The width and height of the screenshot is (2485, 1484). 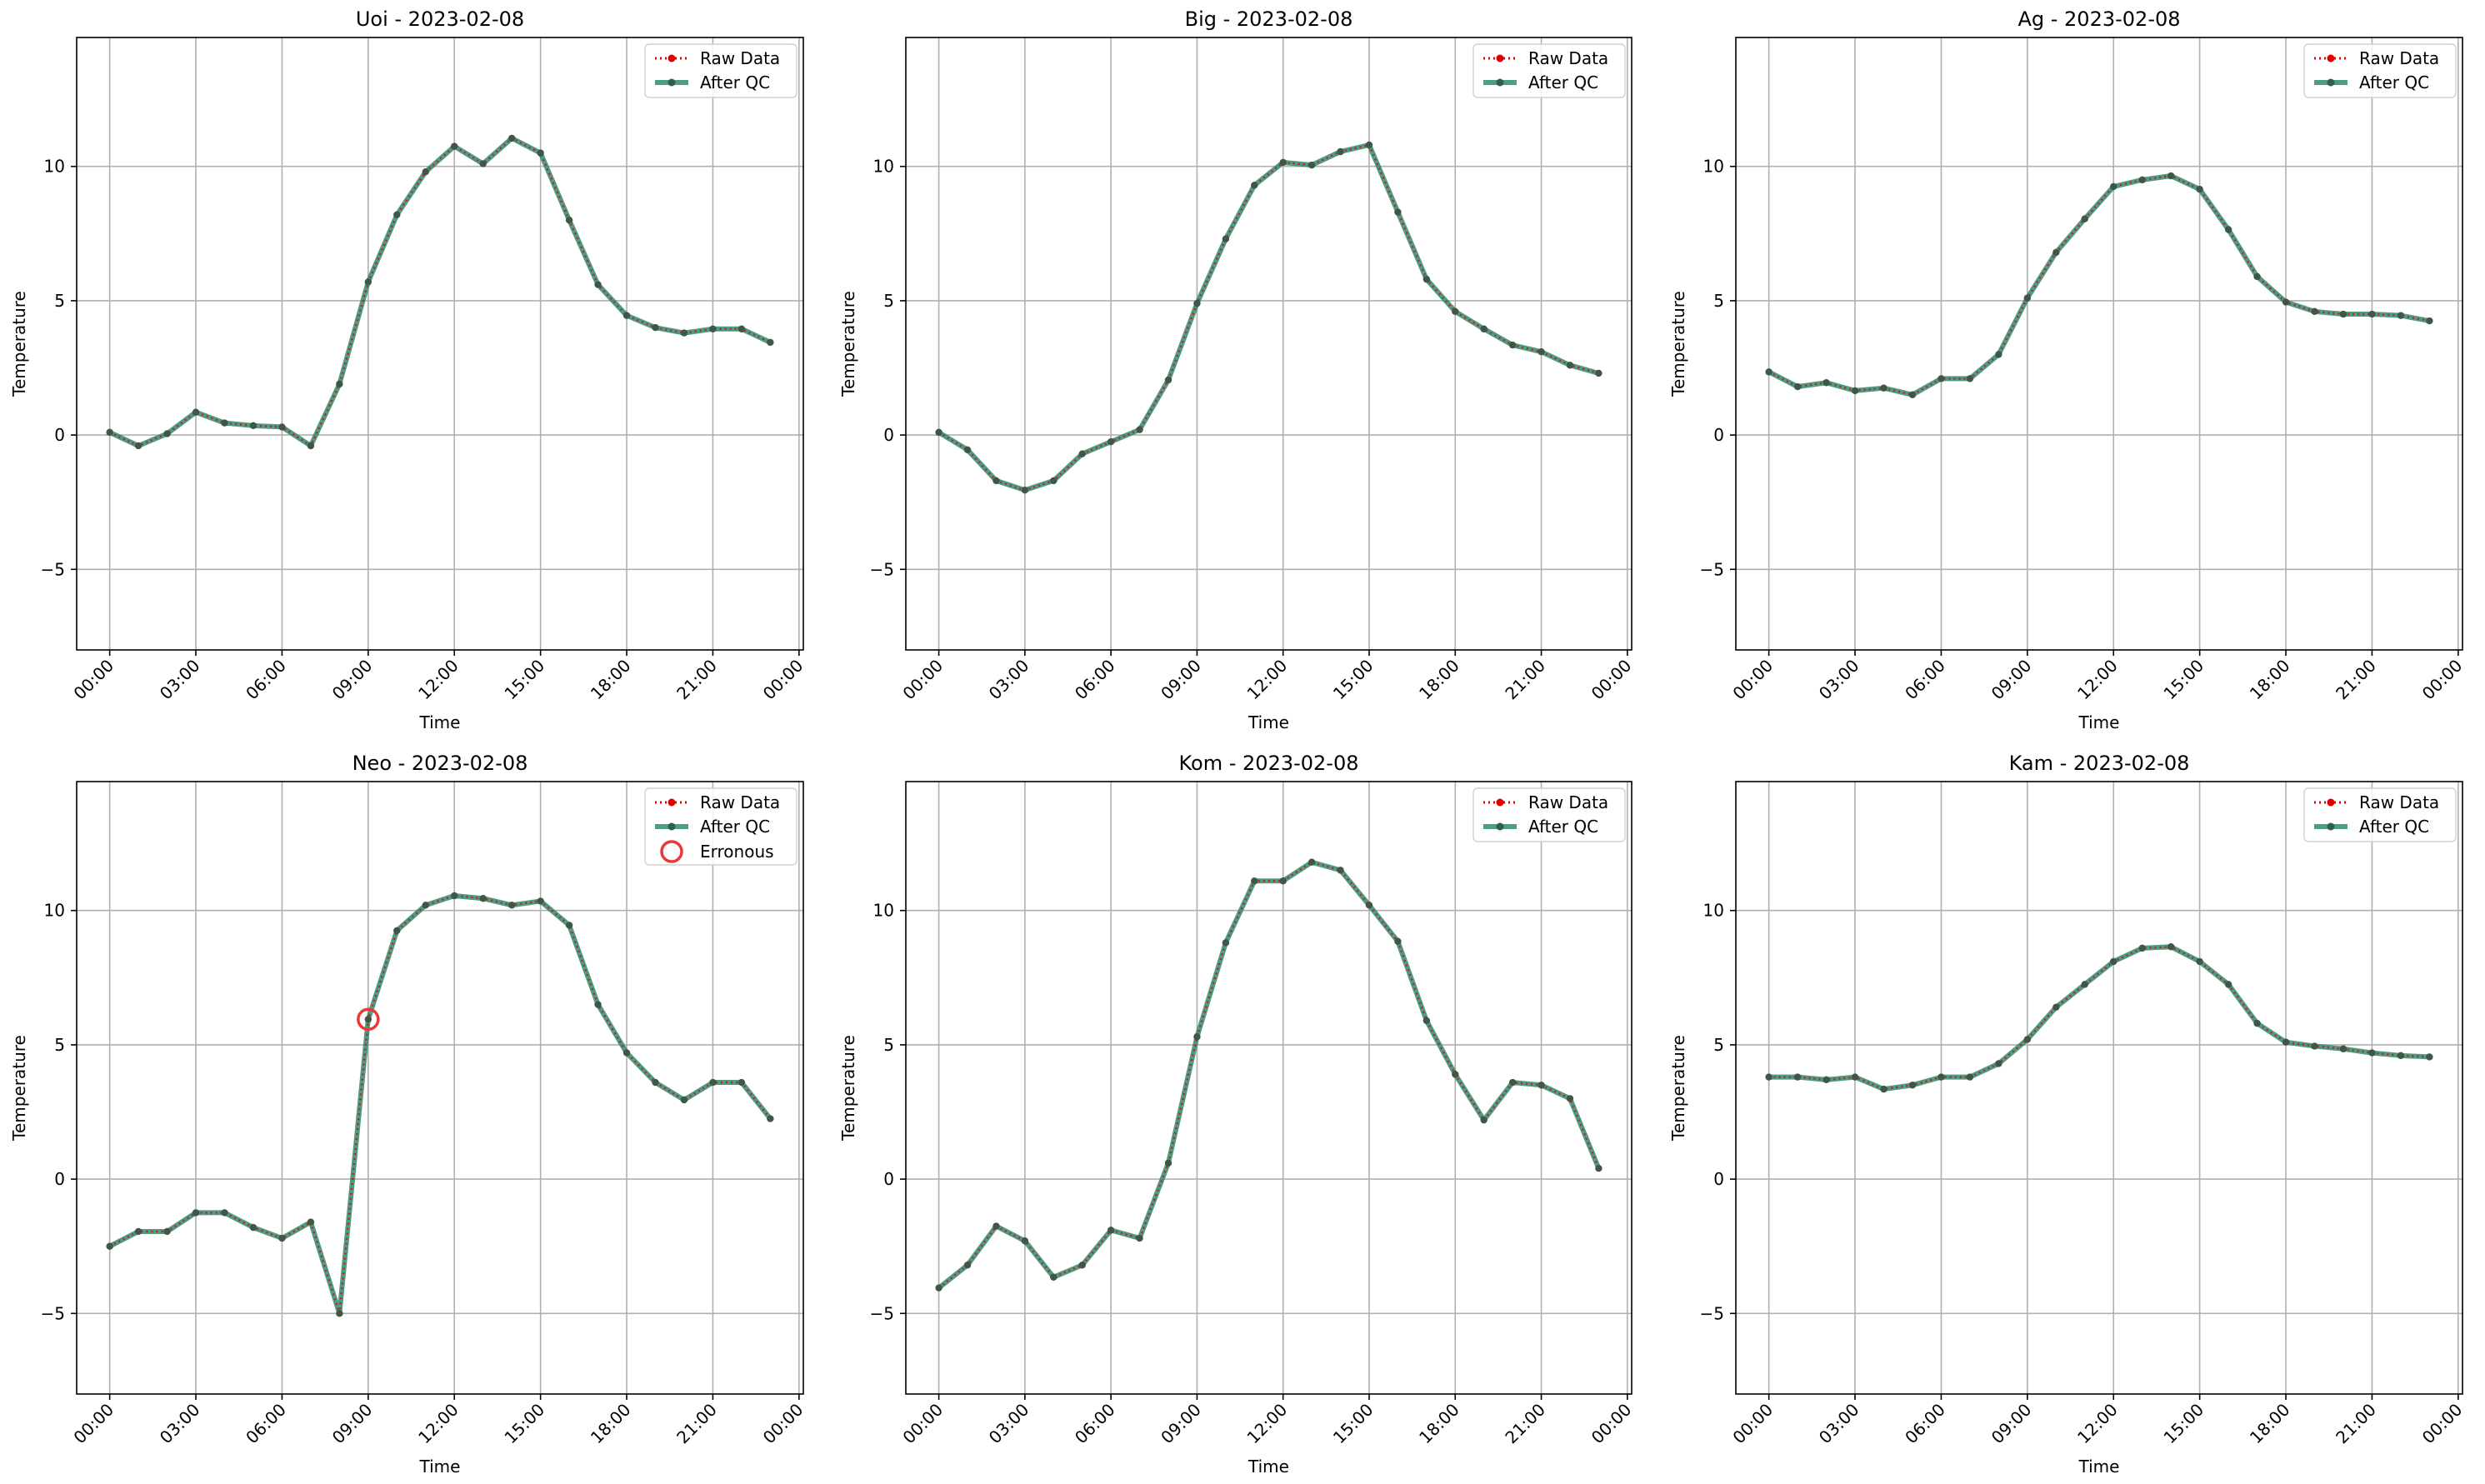 I want to click on y-tick-label: 5, so click(x=1718, y=301).